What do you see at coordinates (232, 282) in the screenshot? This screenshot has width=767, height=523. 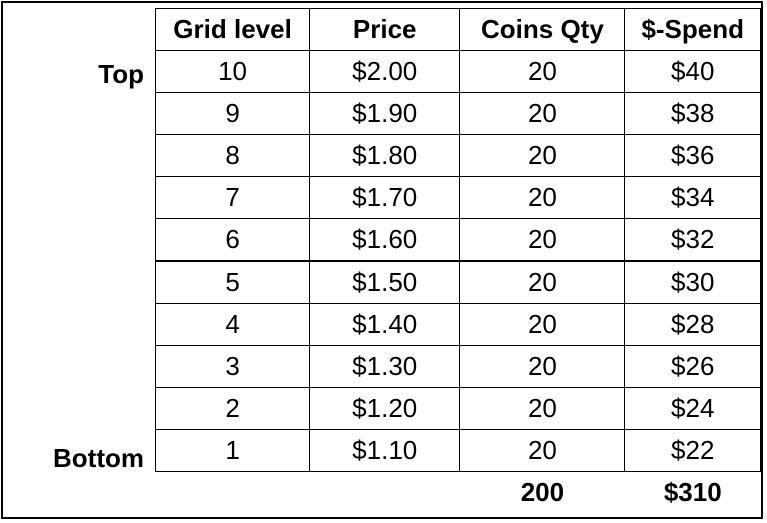 I see `cell-level: 5` at bounding box center [232, 282].